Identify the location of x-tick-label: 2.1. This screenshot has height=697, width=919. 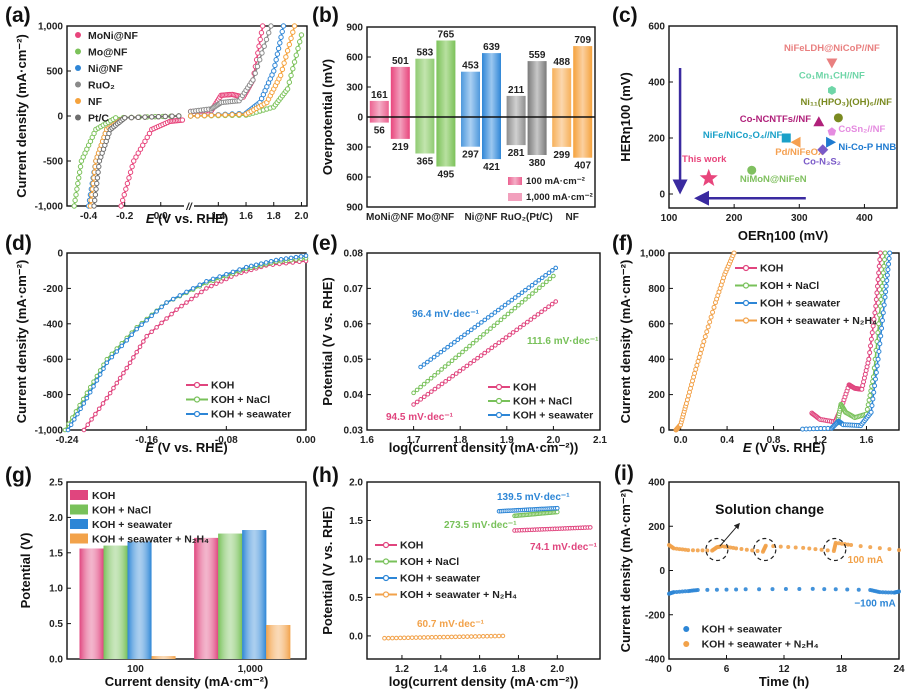
(600, 440).